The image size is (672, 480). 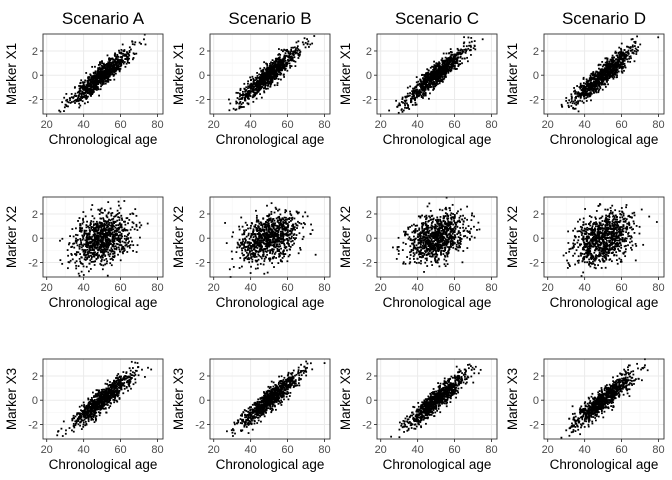 I want to click on y-axis-title: Marker X1, so click(x=512, y=74).